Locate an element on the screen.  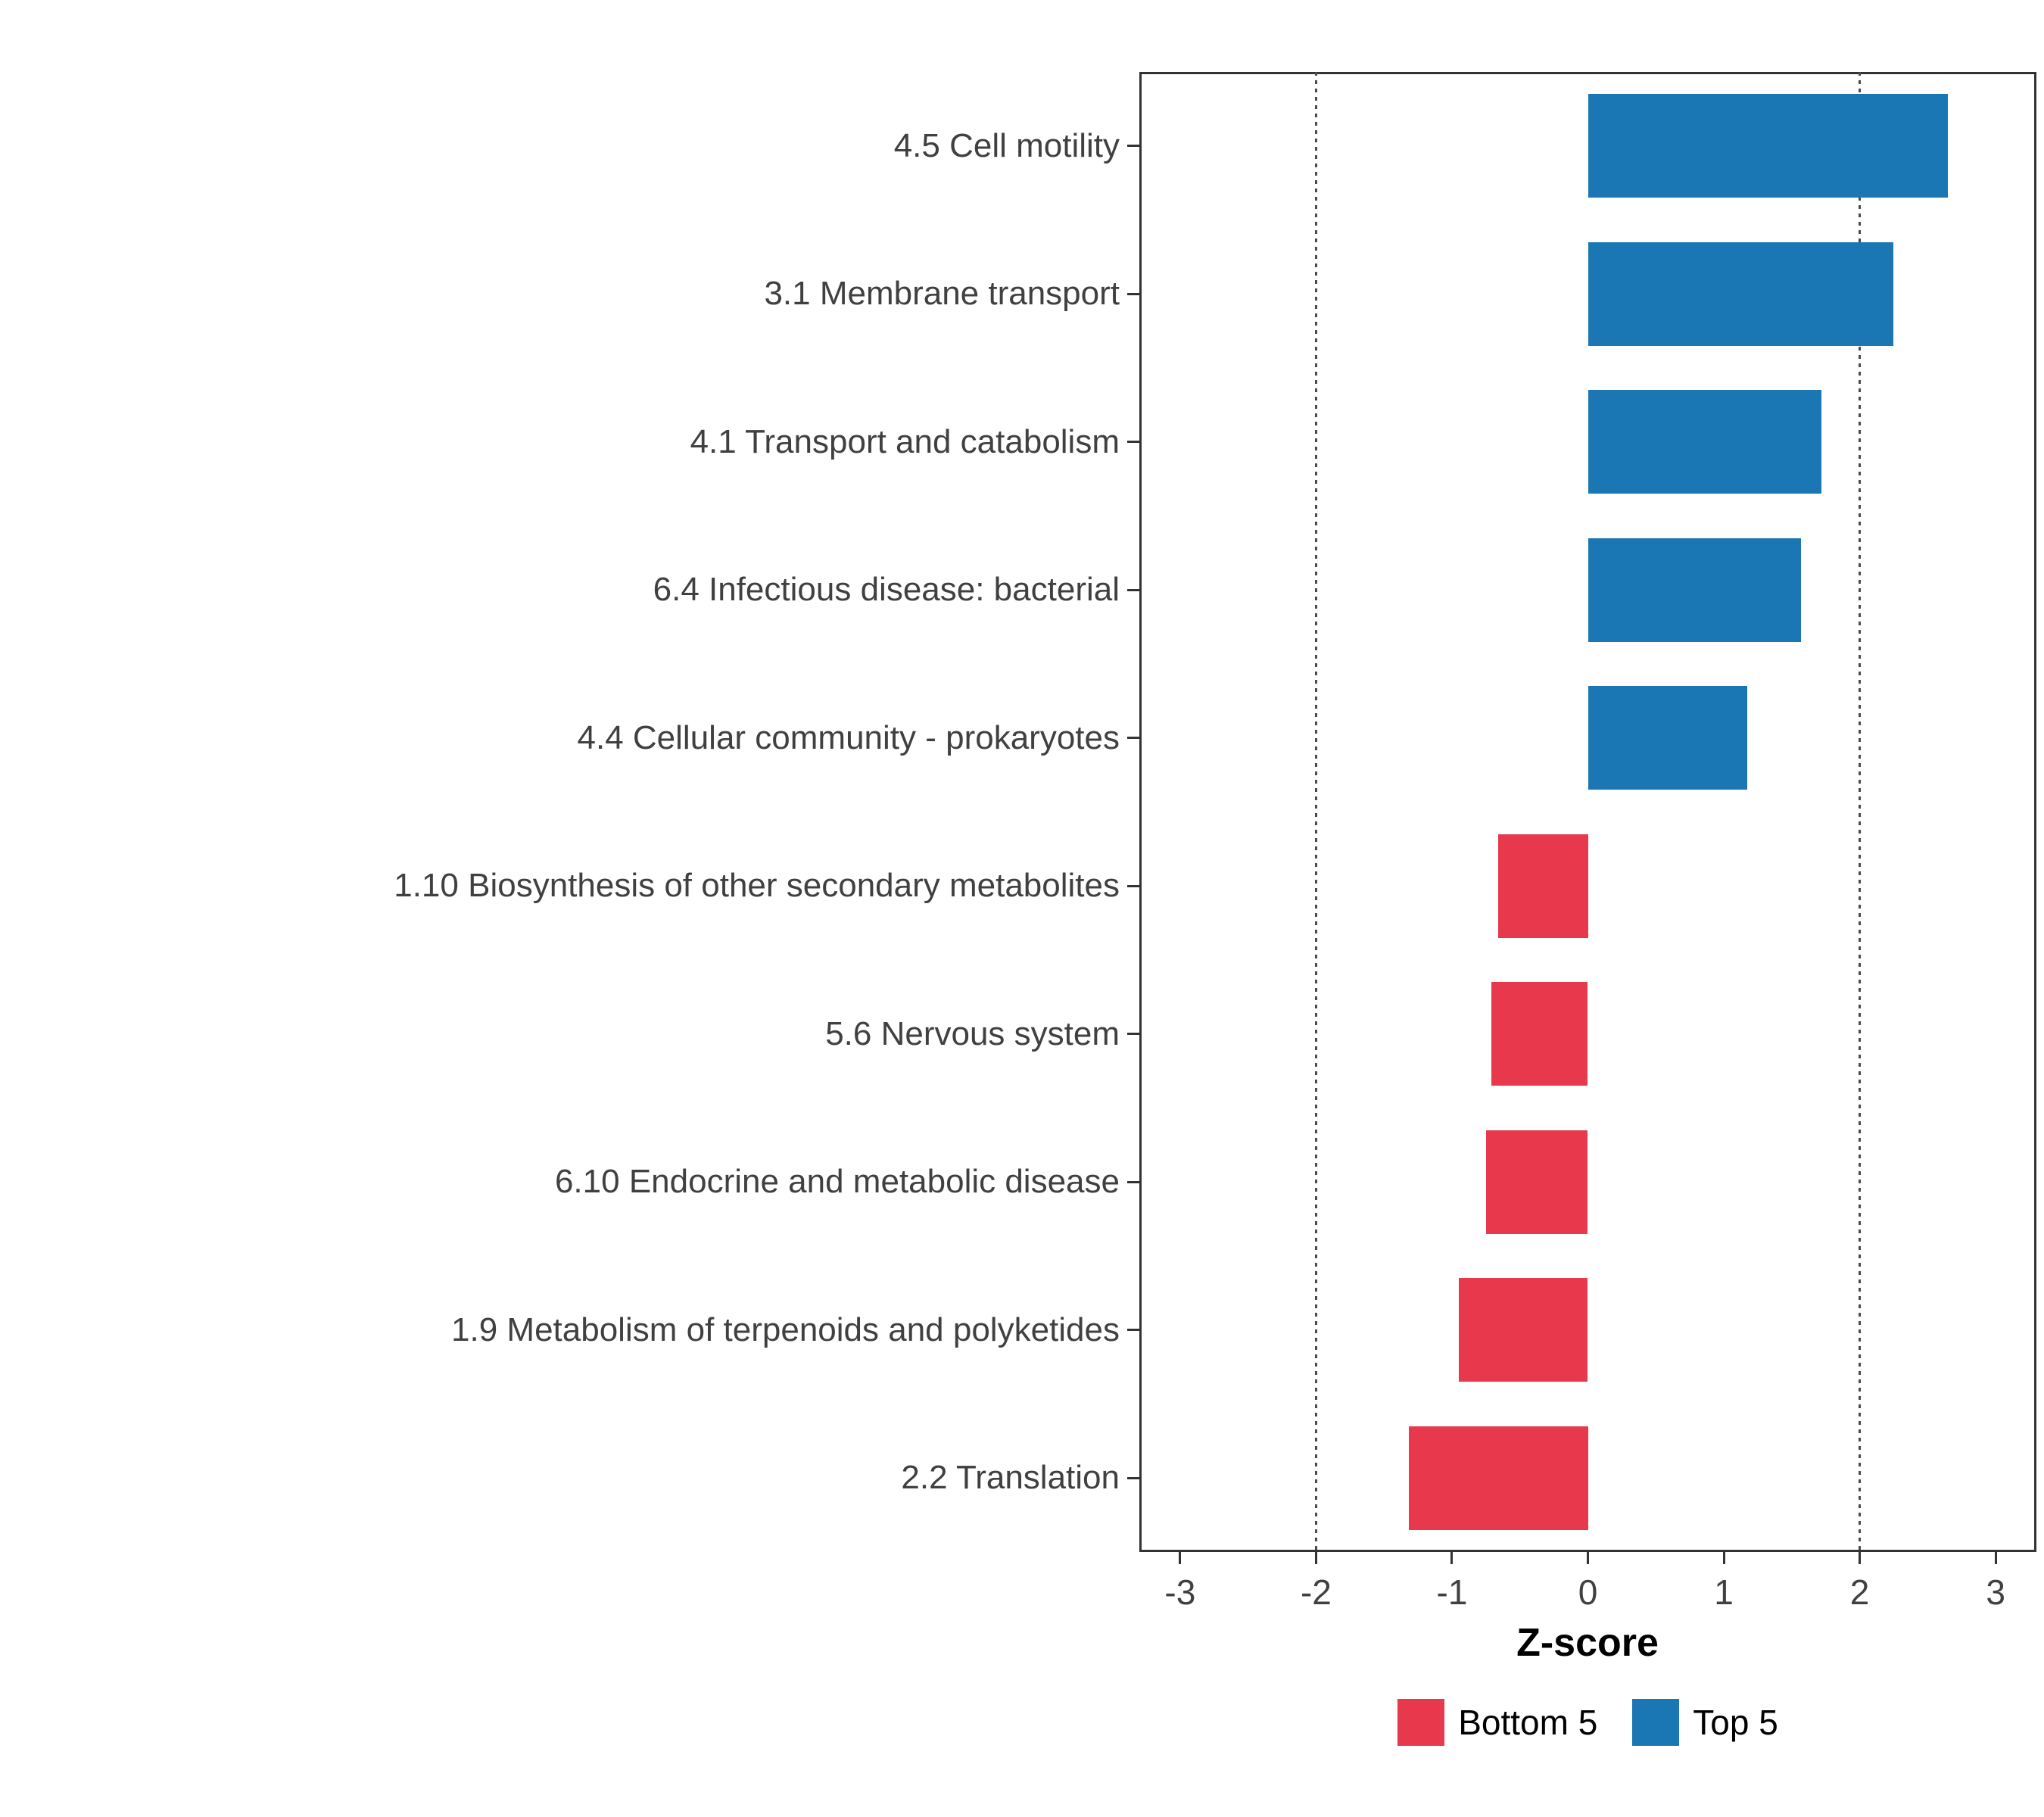
y-axis-label: 6.4 Infectious disease: bacterial is located at coordinates (887, 590).